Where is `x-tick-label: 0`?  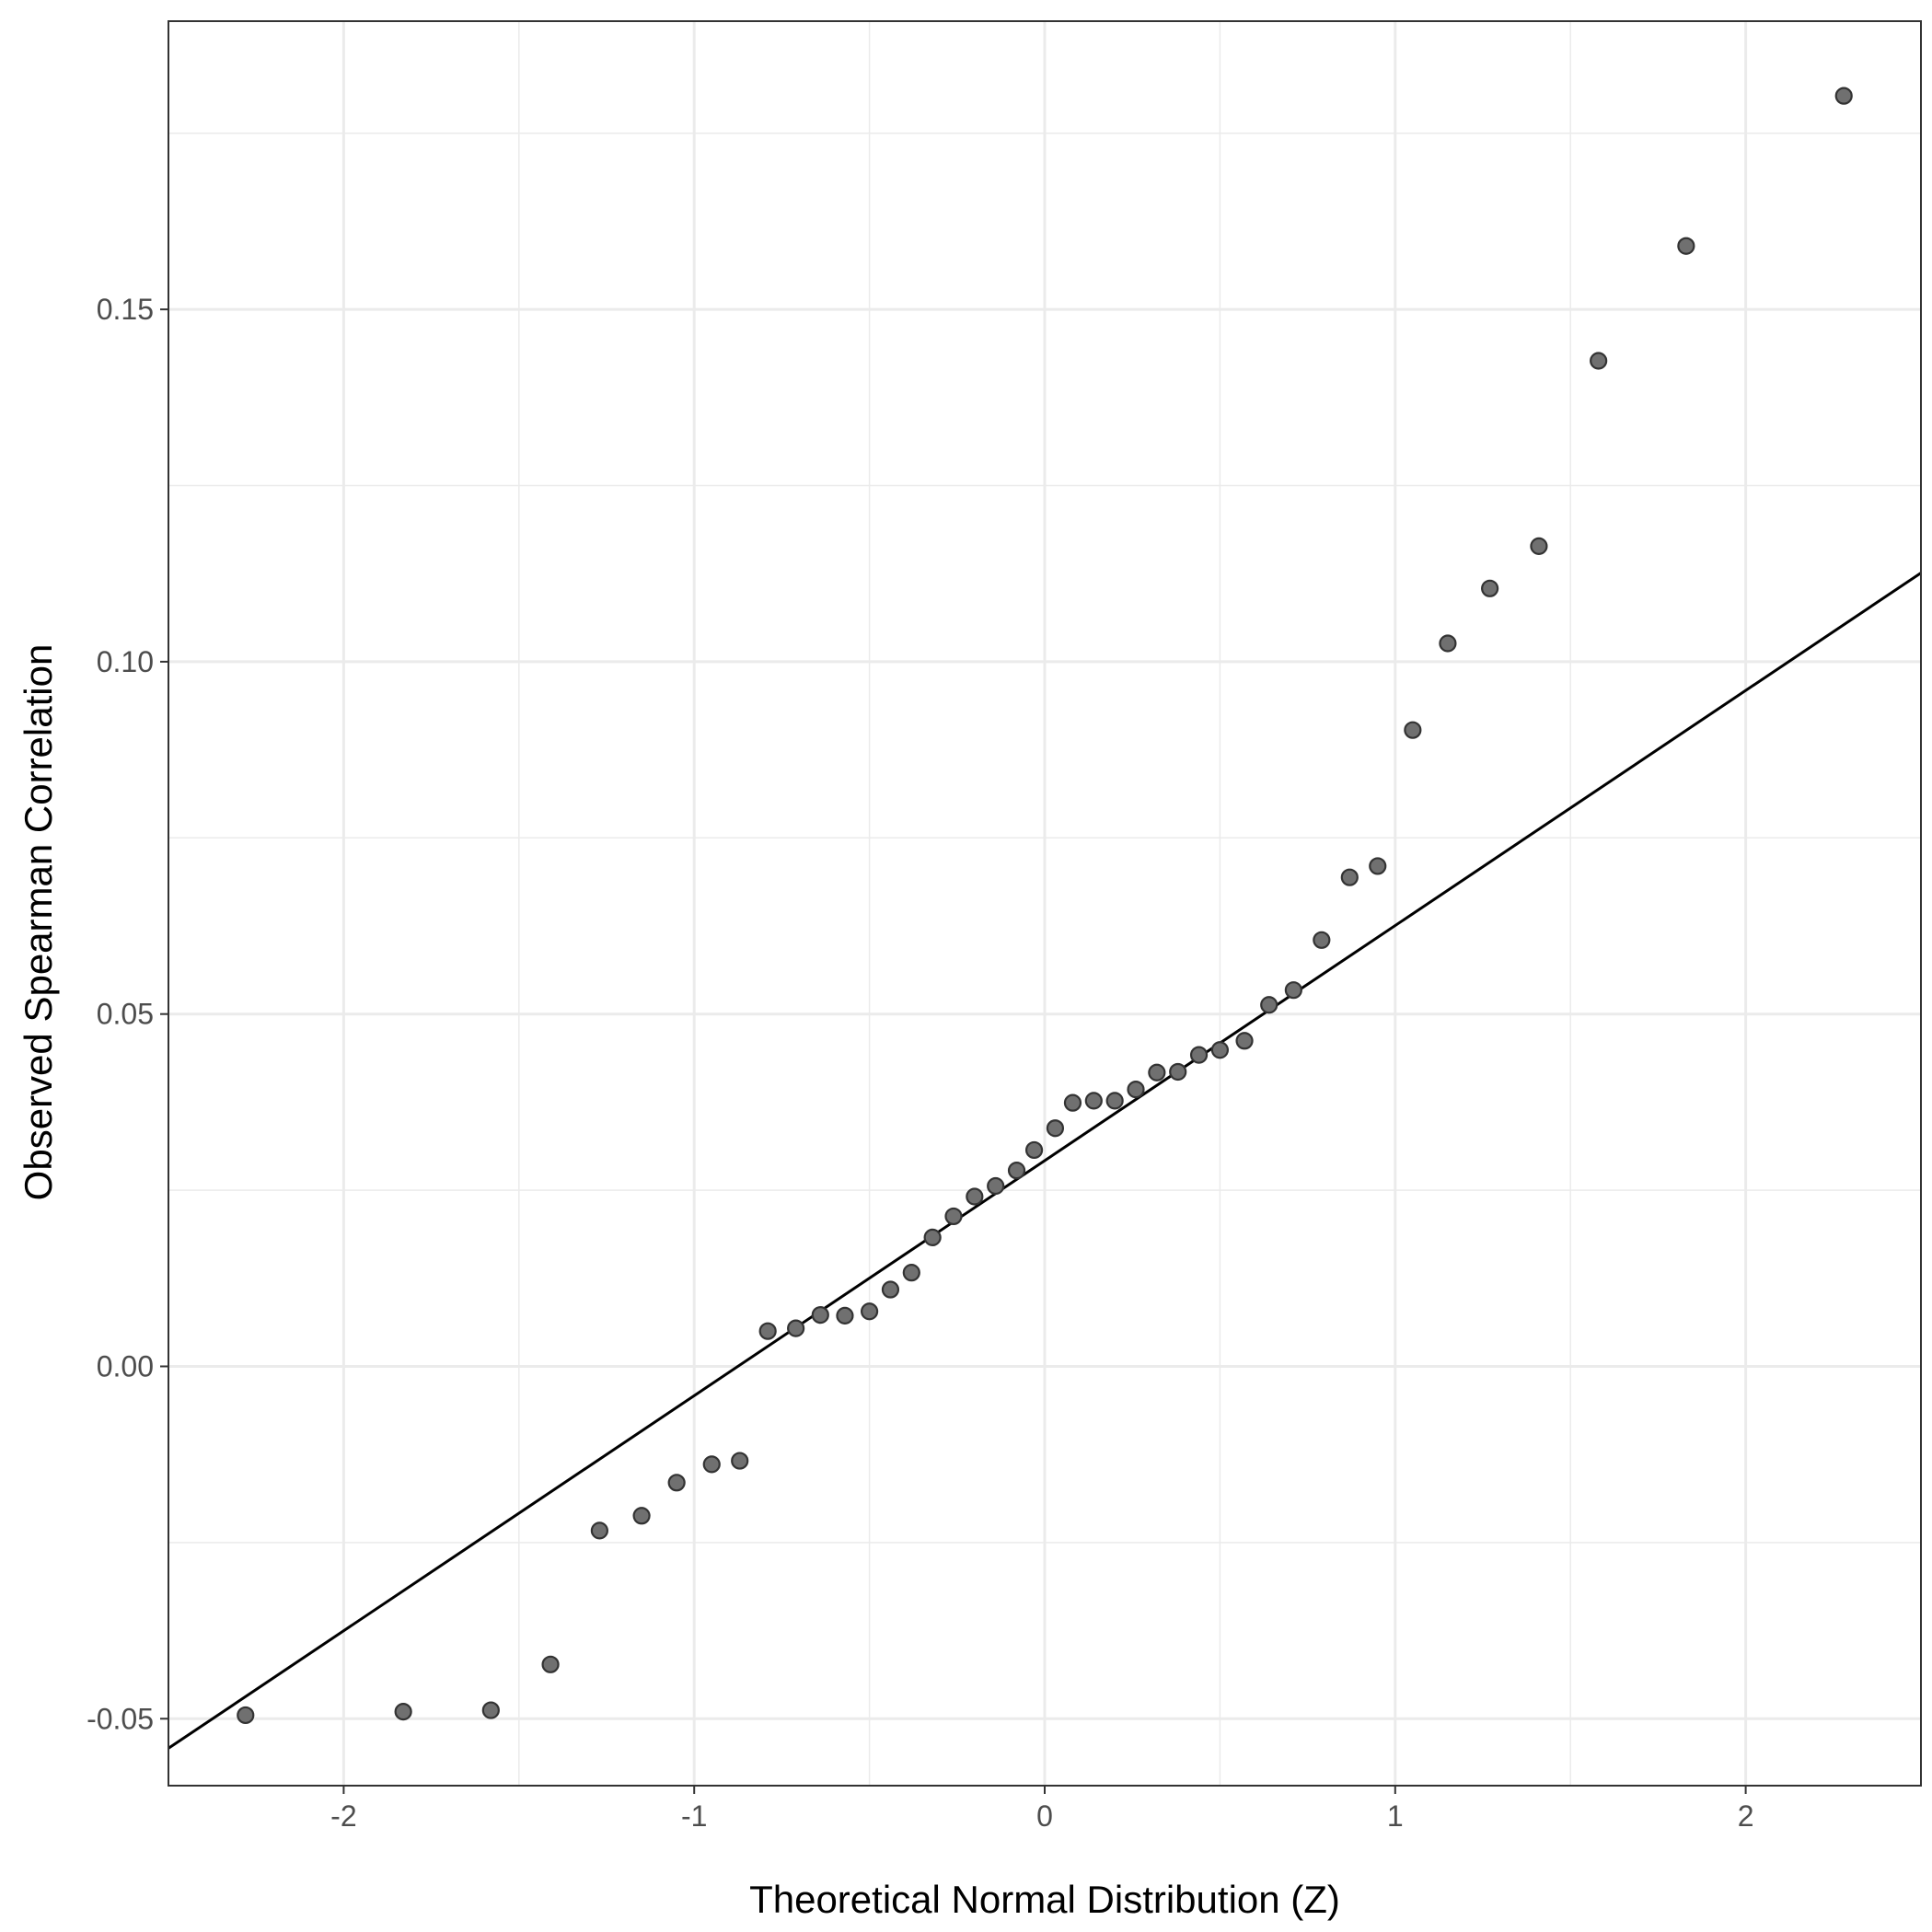
x-tick-label: 0 is located at coordinates (1045, 1816).